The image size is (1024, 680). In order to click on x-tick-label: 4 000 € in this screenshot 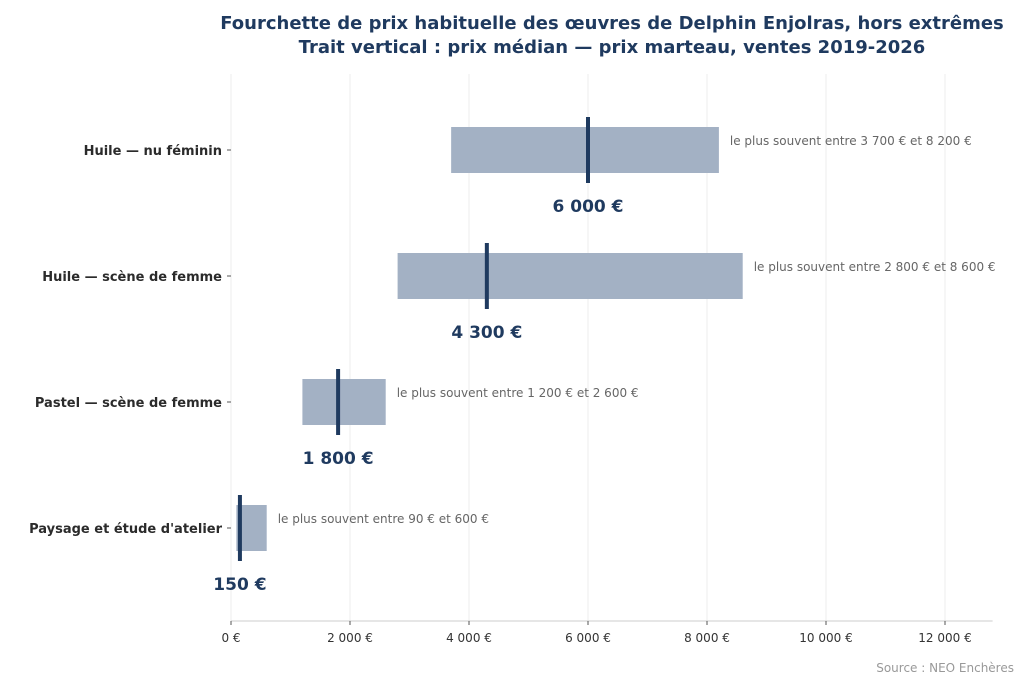, I will do `click(469, 638)`.